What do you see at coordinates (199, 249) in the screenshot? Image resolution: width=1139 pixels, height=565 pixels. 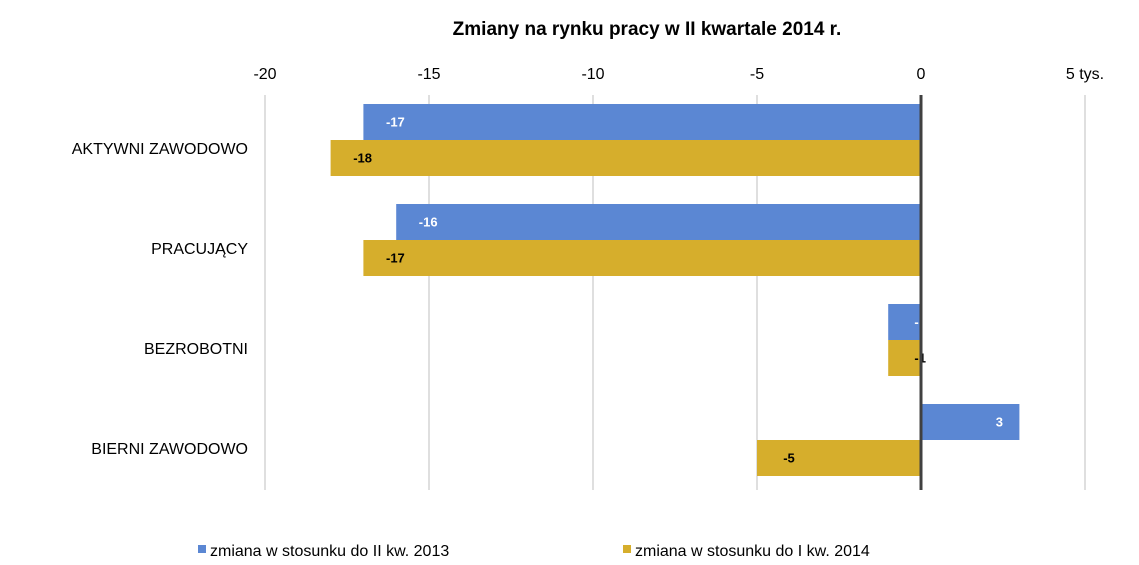 I see `category-label: PRACUJĄCY` at bounding box center [199, 249].